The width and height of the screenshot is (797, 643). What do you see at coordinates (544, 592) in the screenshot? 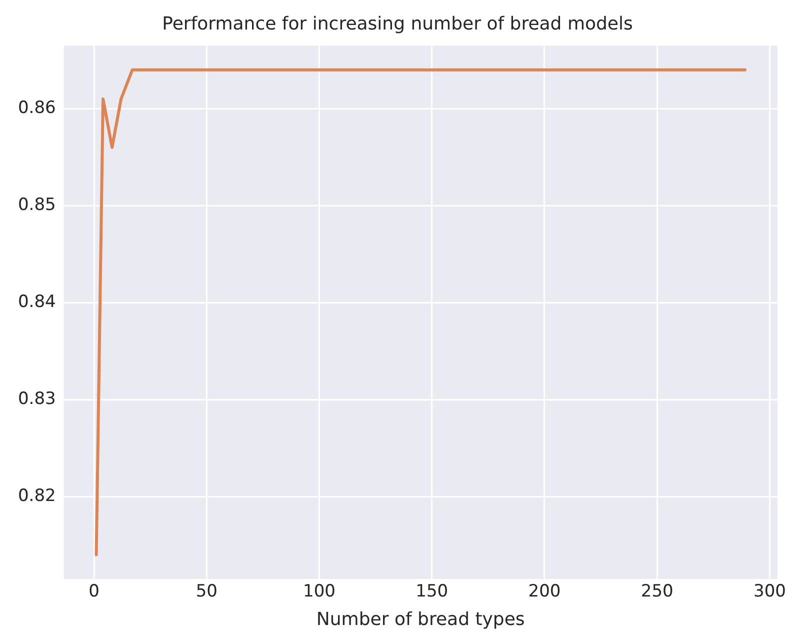
I see `x-tick-label: 200` at bounding box center [544, 592].